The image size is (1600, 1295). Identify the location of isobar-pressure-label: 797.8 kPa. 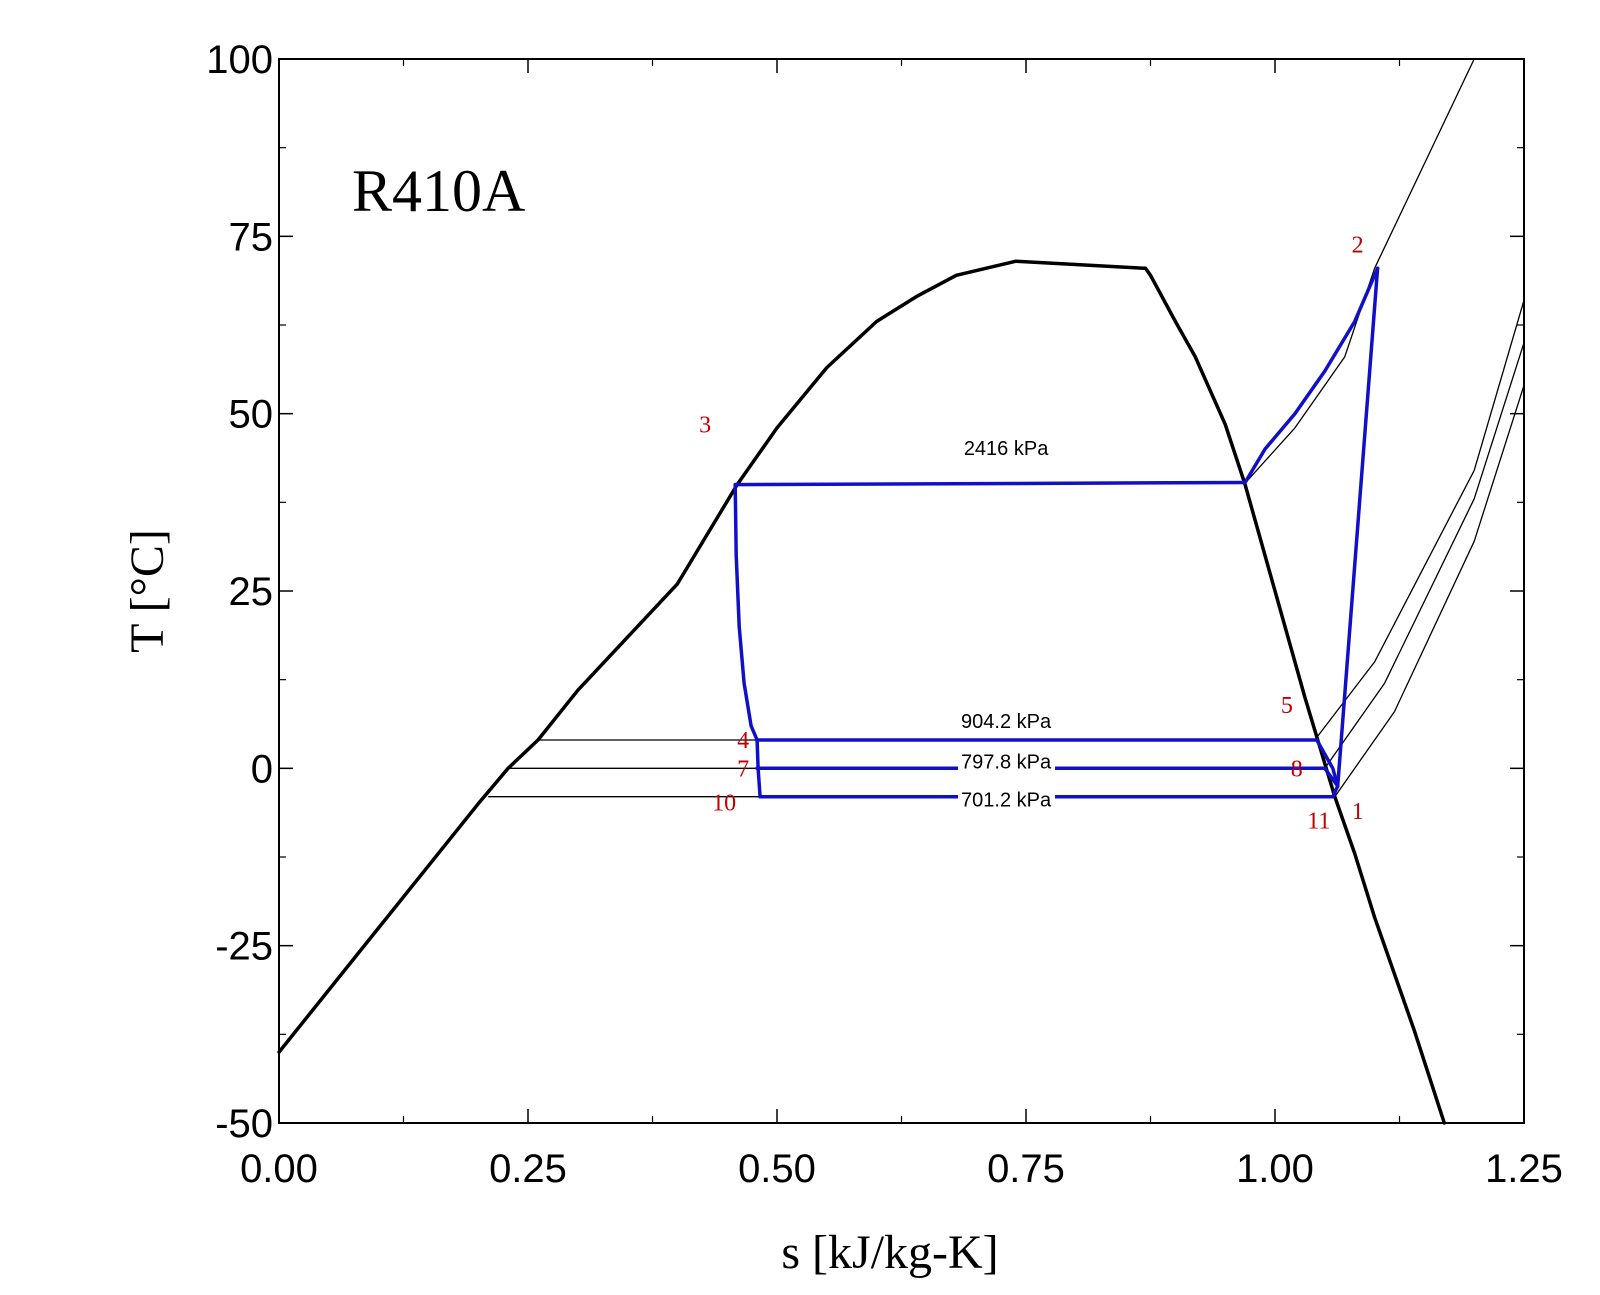
(1006, 762).